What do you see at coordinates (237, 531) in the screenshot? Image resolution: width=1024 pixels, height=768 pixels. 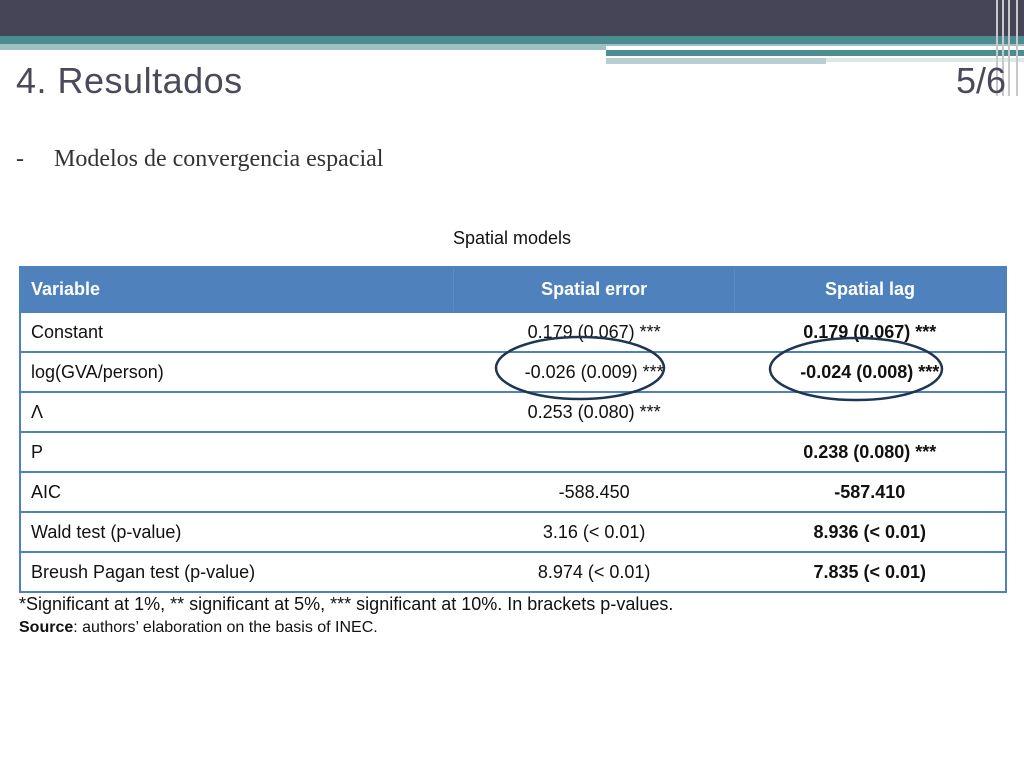 I see `cell-variable: Wald test (p-value)` at bounding box center [237, 531].